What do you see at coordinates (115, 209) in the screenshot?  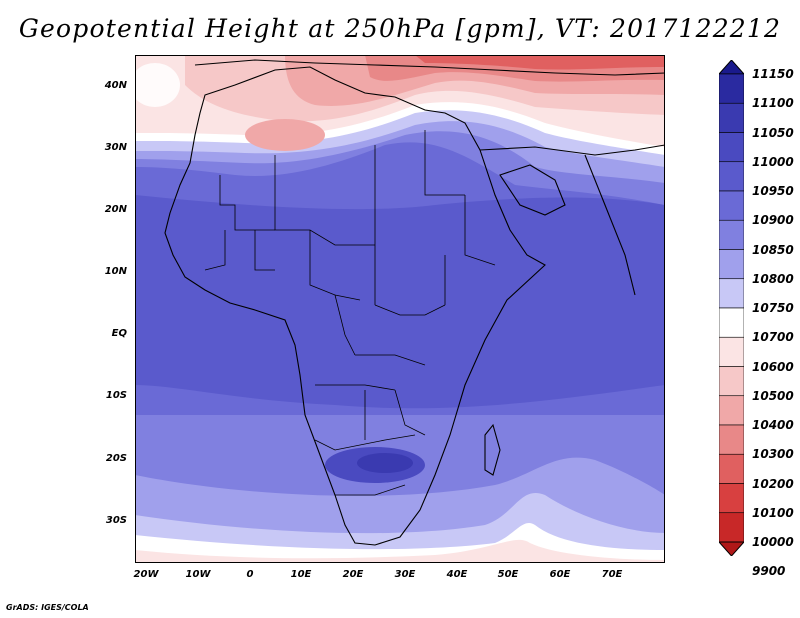 I see `ytick-label: 20N` at bounding box center [115, 209].